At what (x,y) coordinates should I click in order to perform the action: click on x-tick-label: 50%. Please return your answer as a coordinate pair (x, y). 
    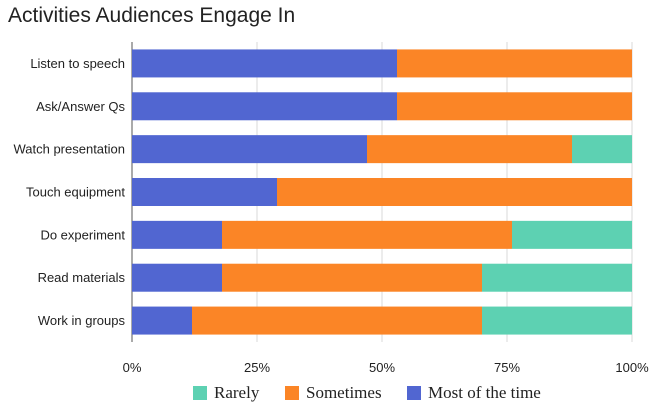
    Looking at the image, I should click on (382, 367).